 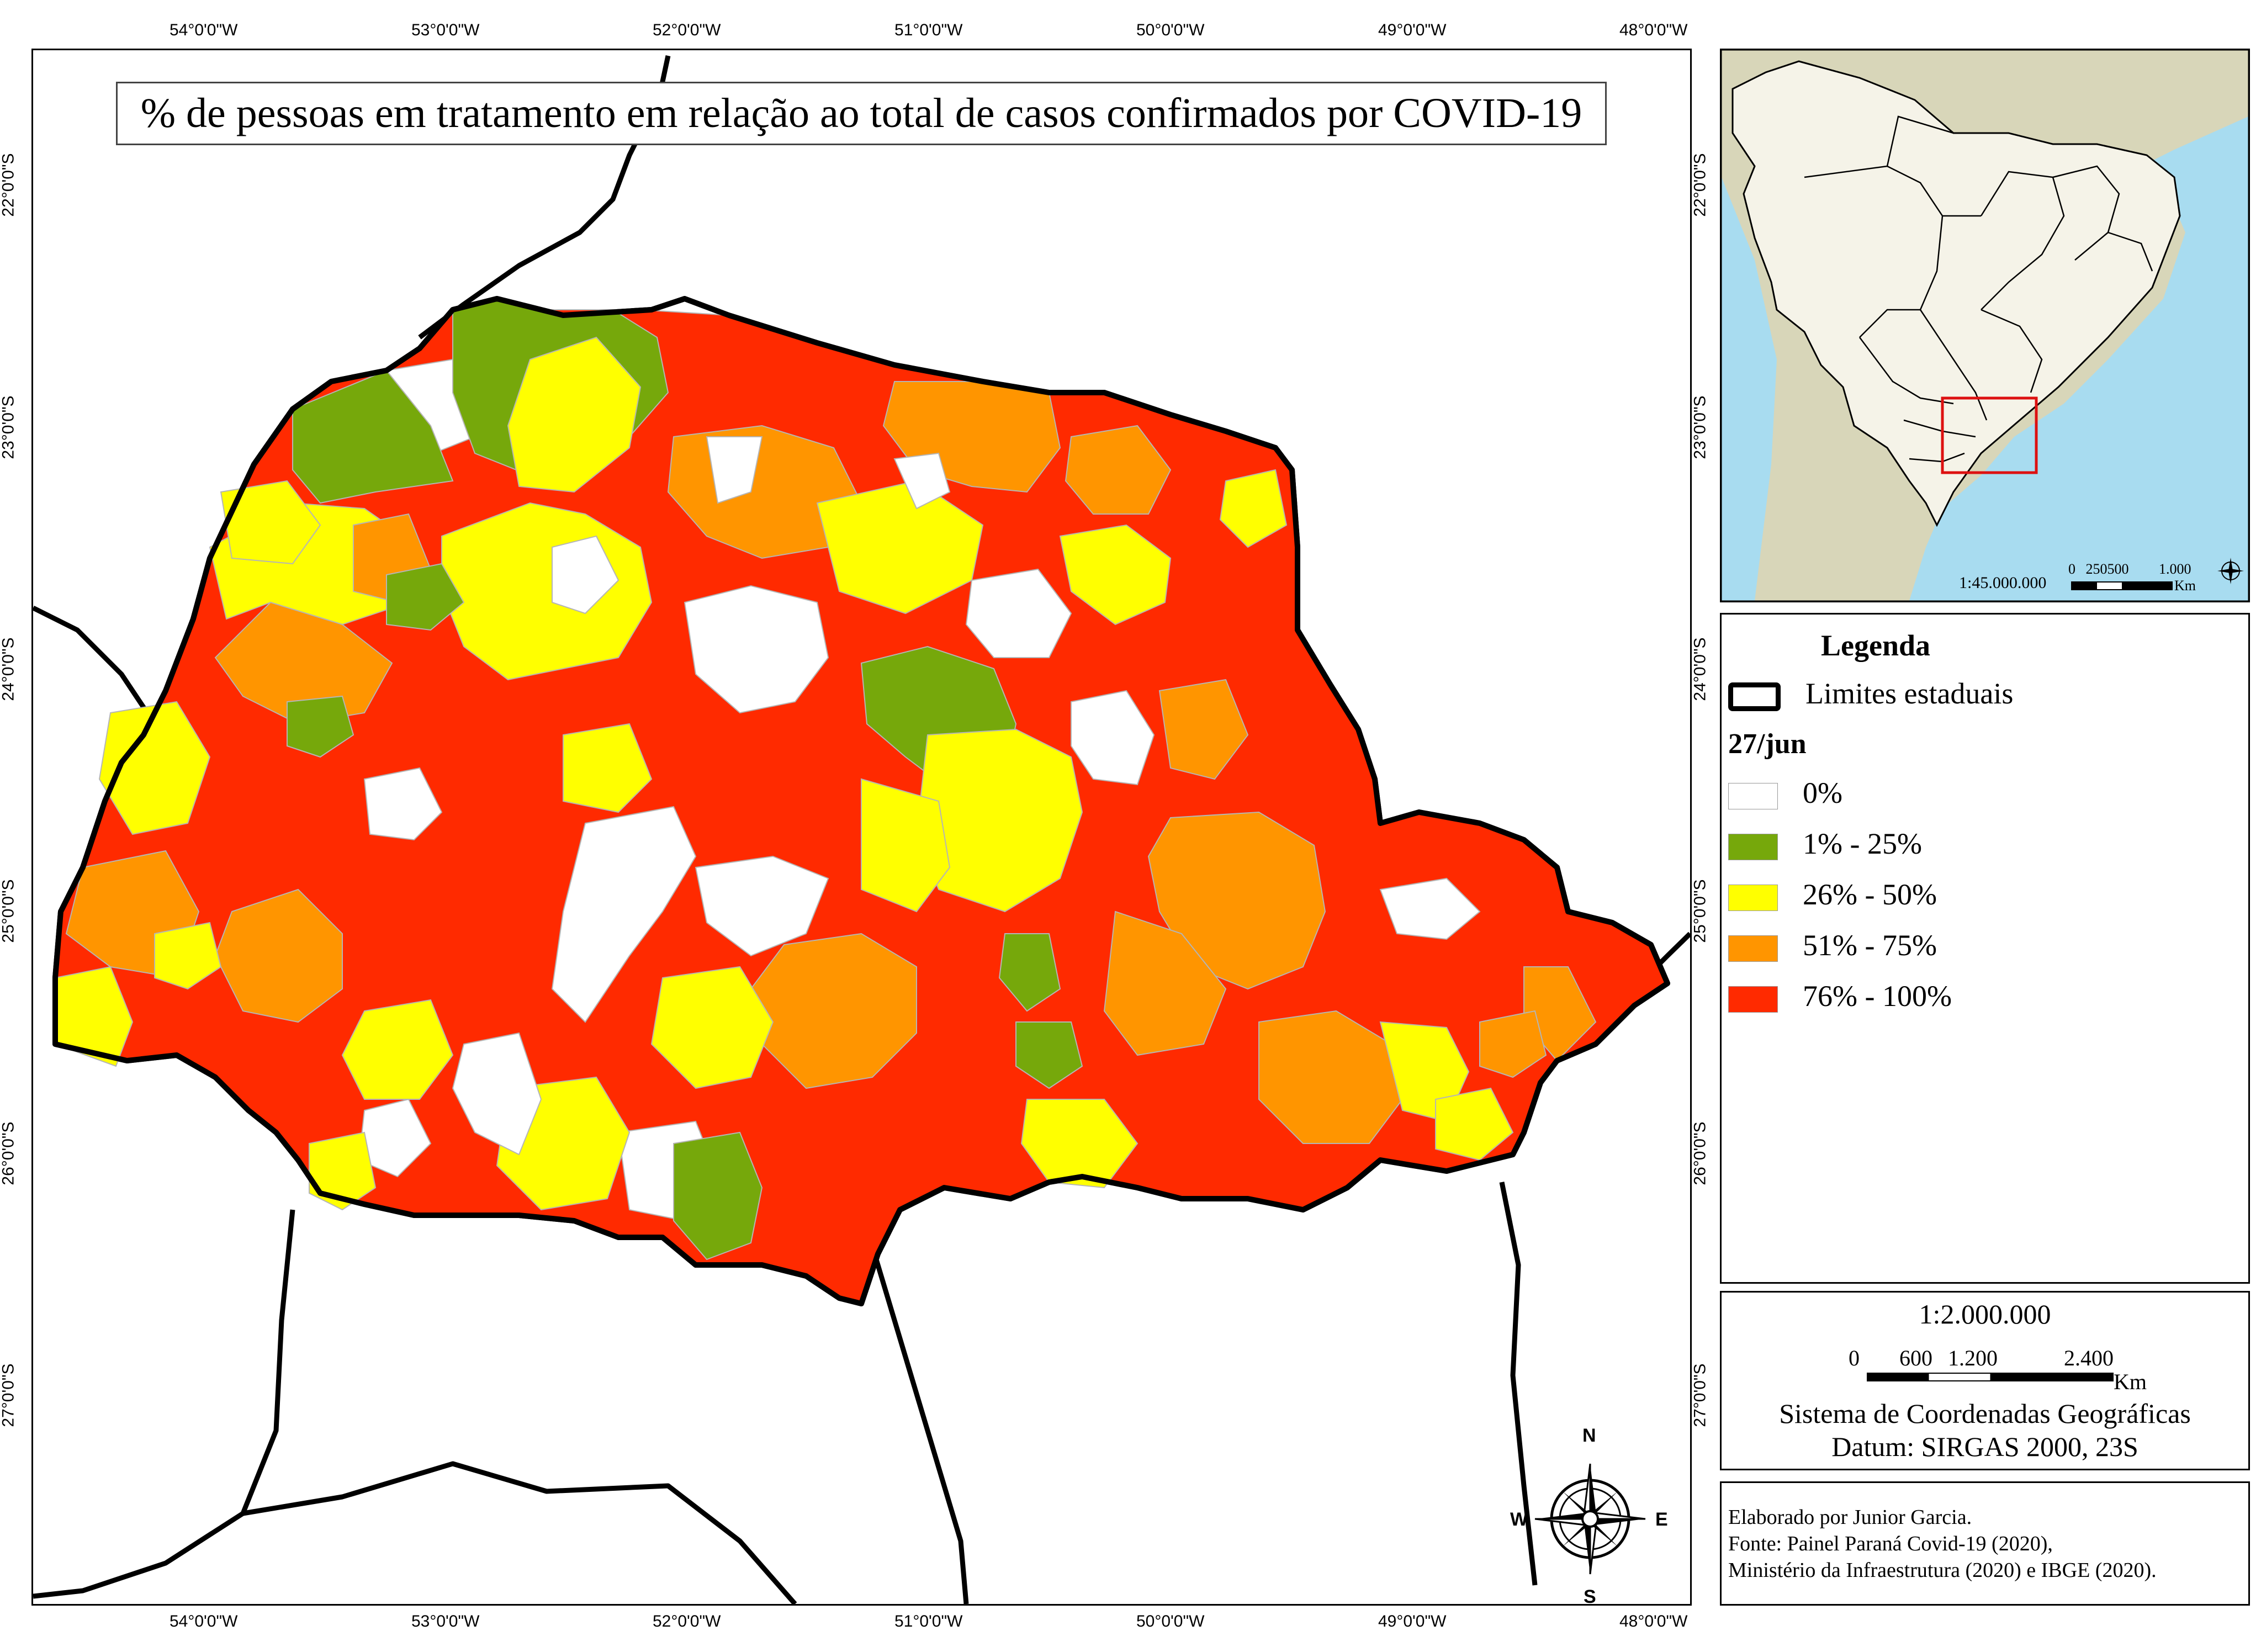 I want to click on lon-label-top-52: 52°0'0"W, so click(x=687, y=30).